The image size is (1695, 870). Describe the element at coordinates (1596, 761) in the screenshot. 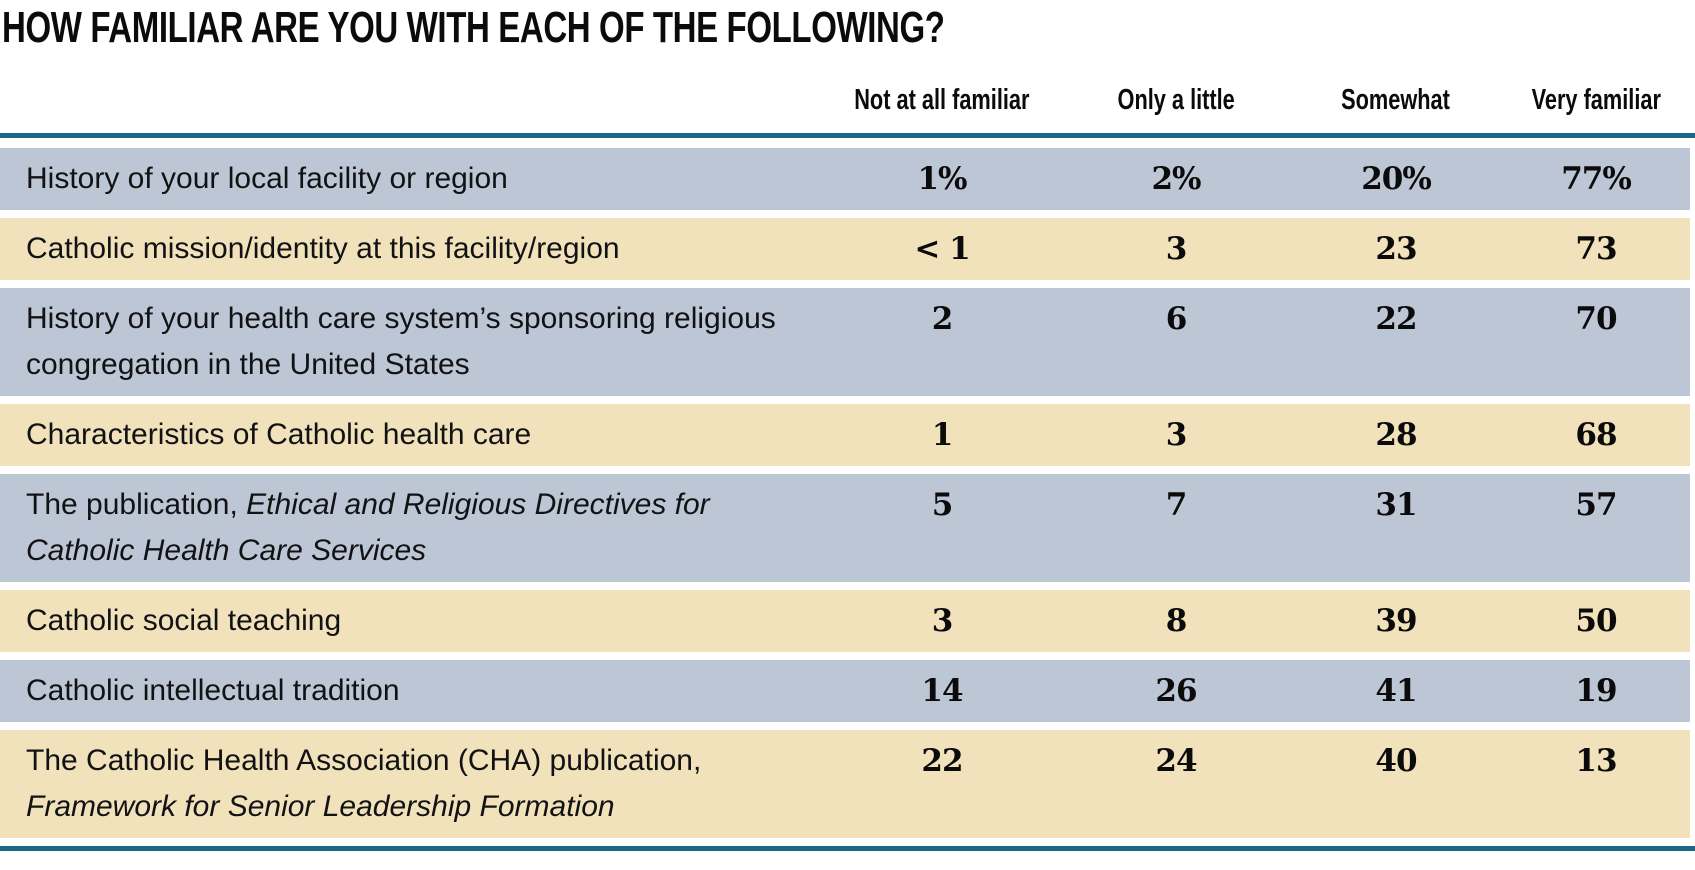

I see `value-very-familiar: 13` at that location.